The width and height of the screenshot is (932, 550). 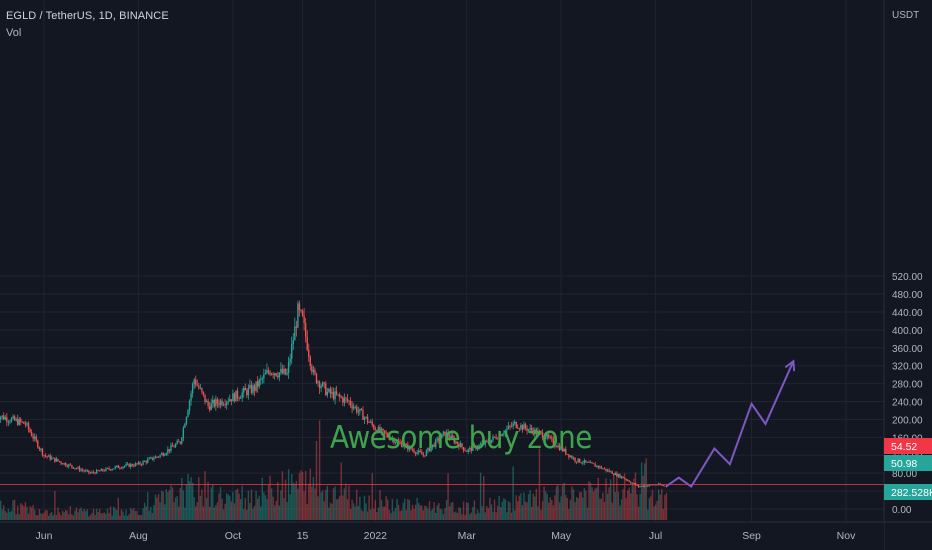 What do you see at coordinates (466, 535) in the screenshot?
I see `time-axis: Jun Aug Oct 15 2022 Mar May Jul Sep Nov` at bounding box center [466, 535].